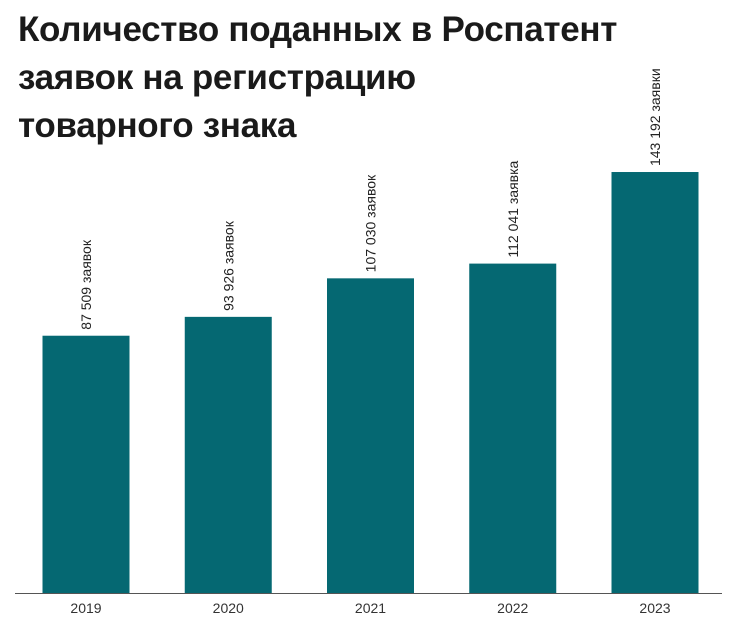 The width and height of the screenshot is (735, 630). What do you see at coordinates (370, 435) in the screenshot?
I see `bar-2021` at bounding box center [370, 435].